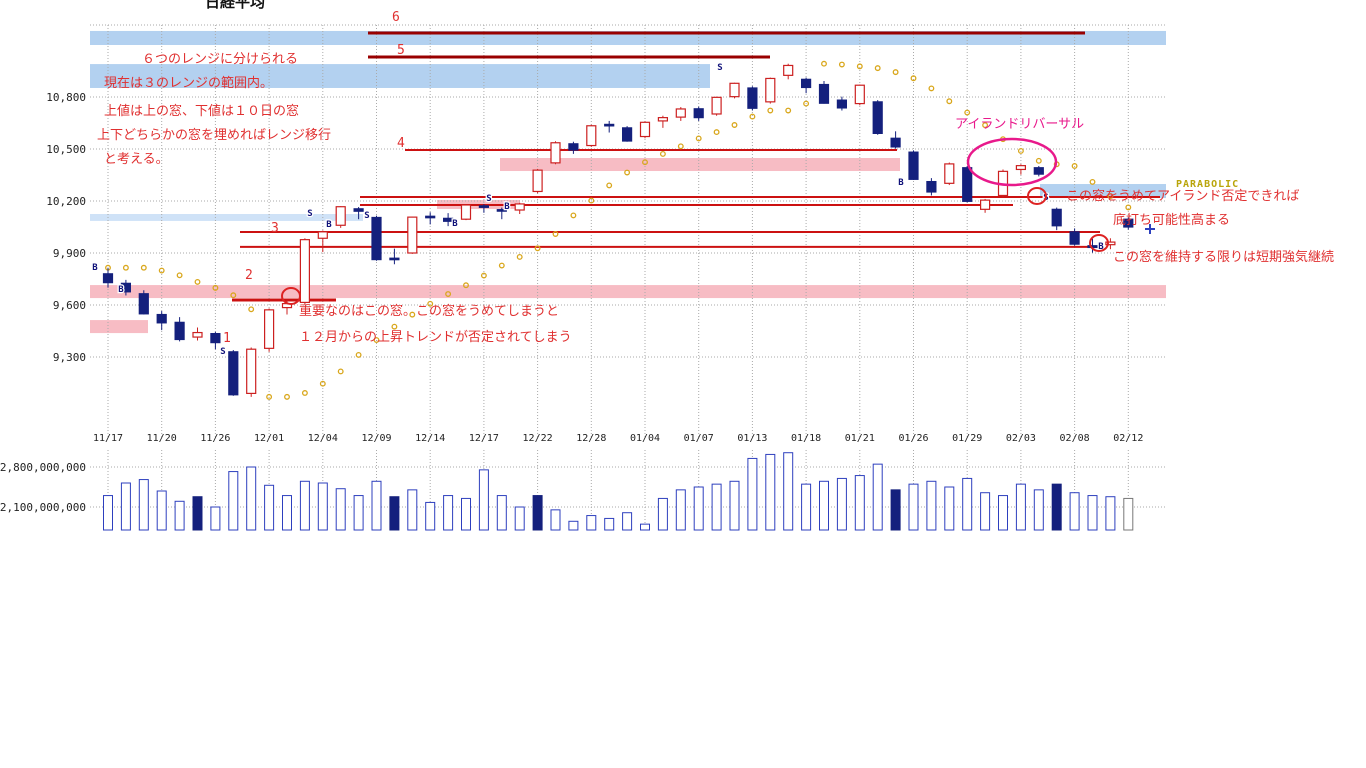 The height and width of the screenshot is (768, 1366). What do you see at coordinates (220, 58) in the screenshot?
I see `annotation-range-note-1: ６つのレンジに分けられる` at bounding box center [220, 58].